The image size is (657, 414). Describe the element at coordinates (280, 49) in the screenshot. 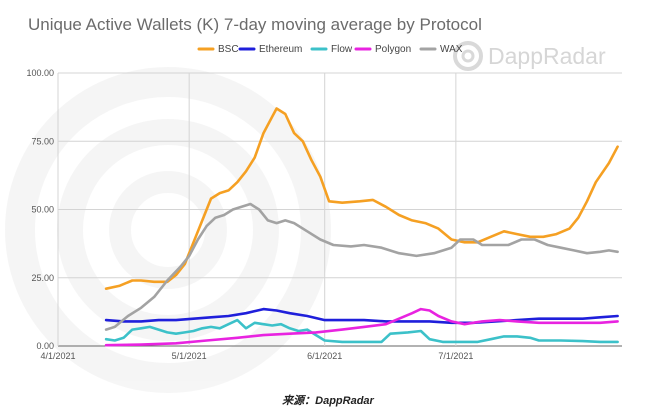

I see `legend-label-ethereum: Ethereum` at that location.